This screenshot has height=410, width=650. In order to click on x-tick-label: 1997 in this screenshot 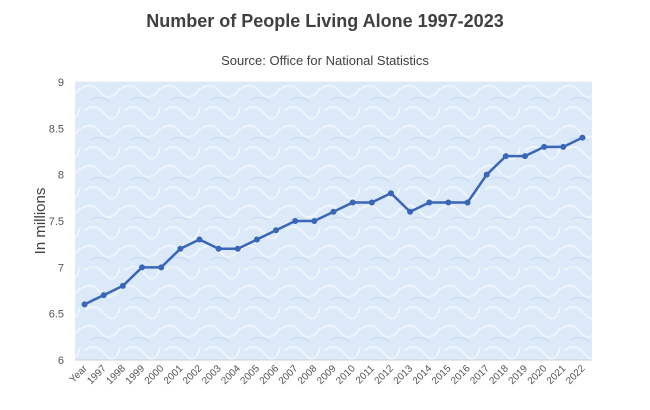, I will do `click(97, 375)`.